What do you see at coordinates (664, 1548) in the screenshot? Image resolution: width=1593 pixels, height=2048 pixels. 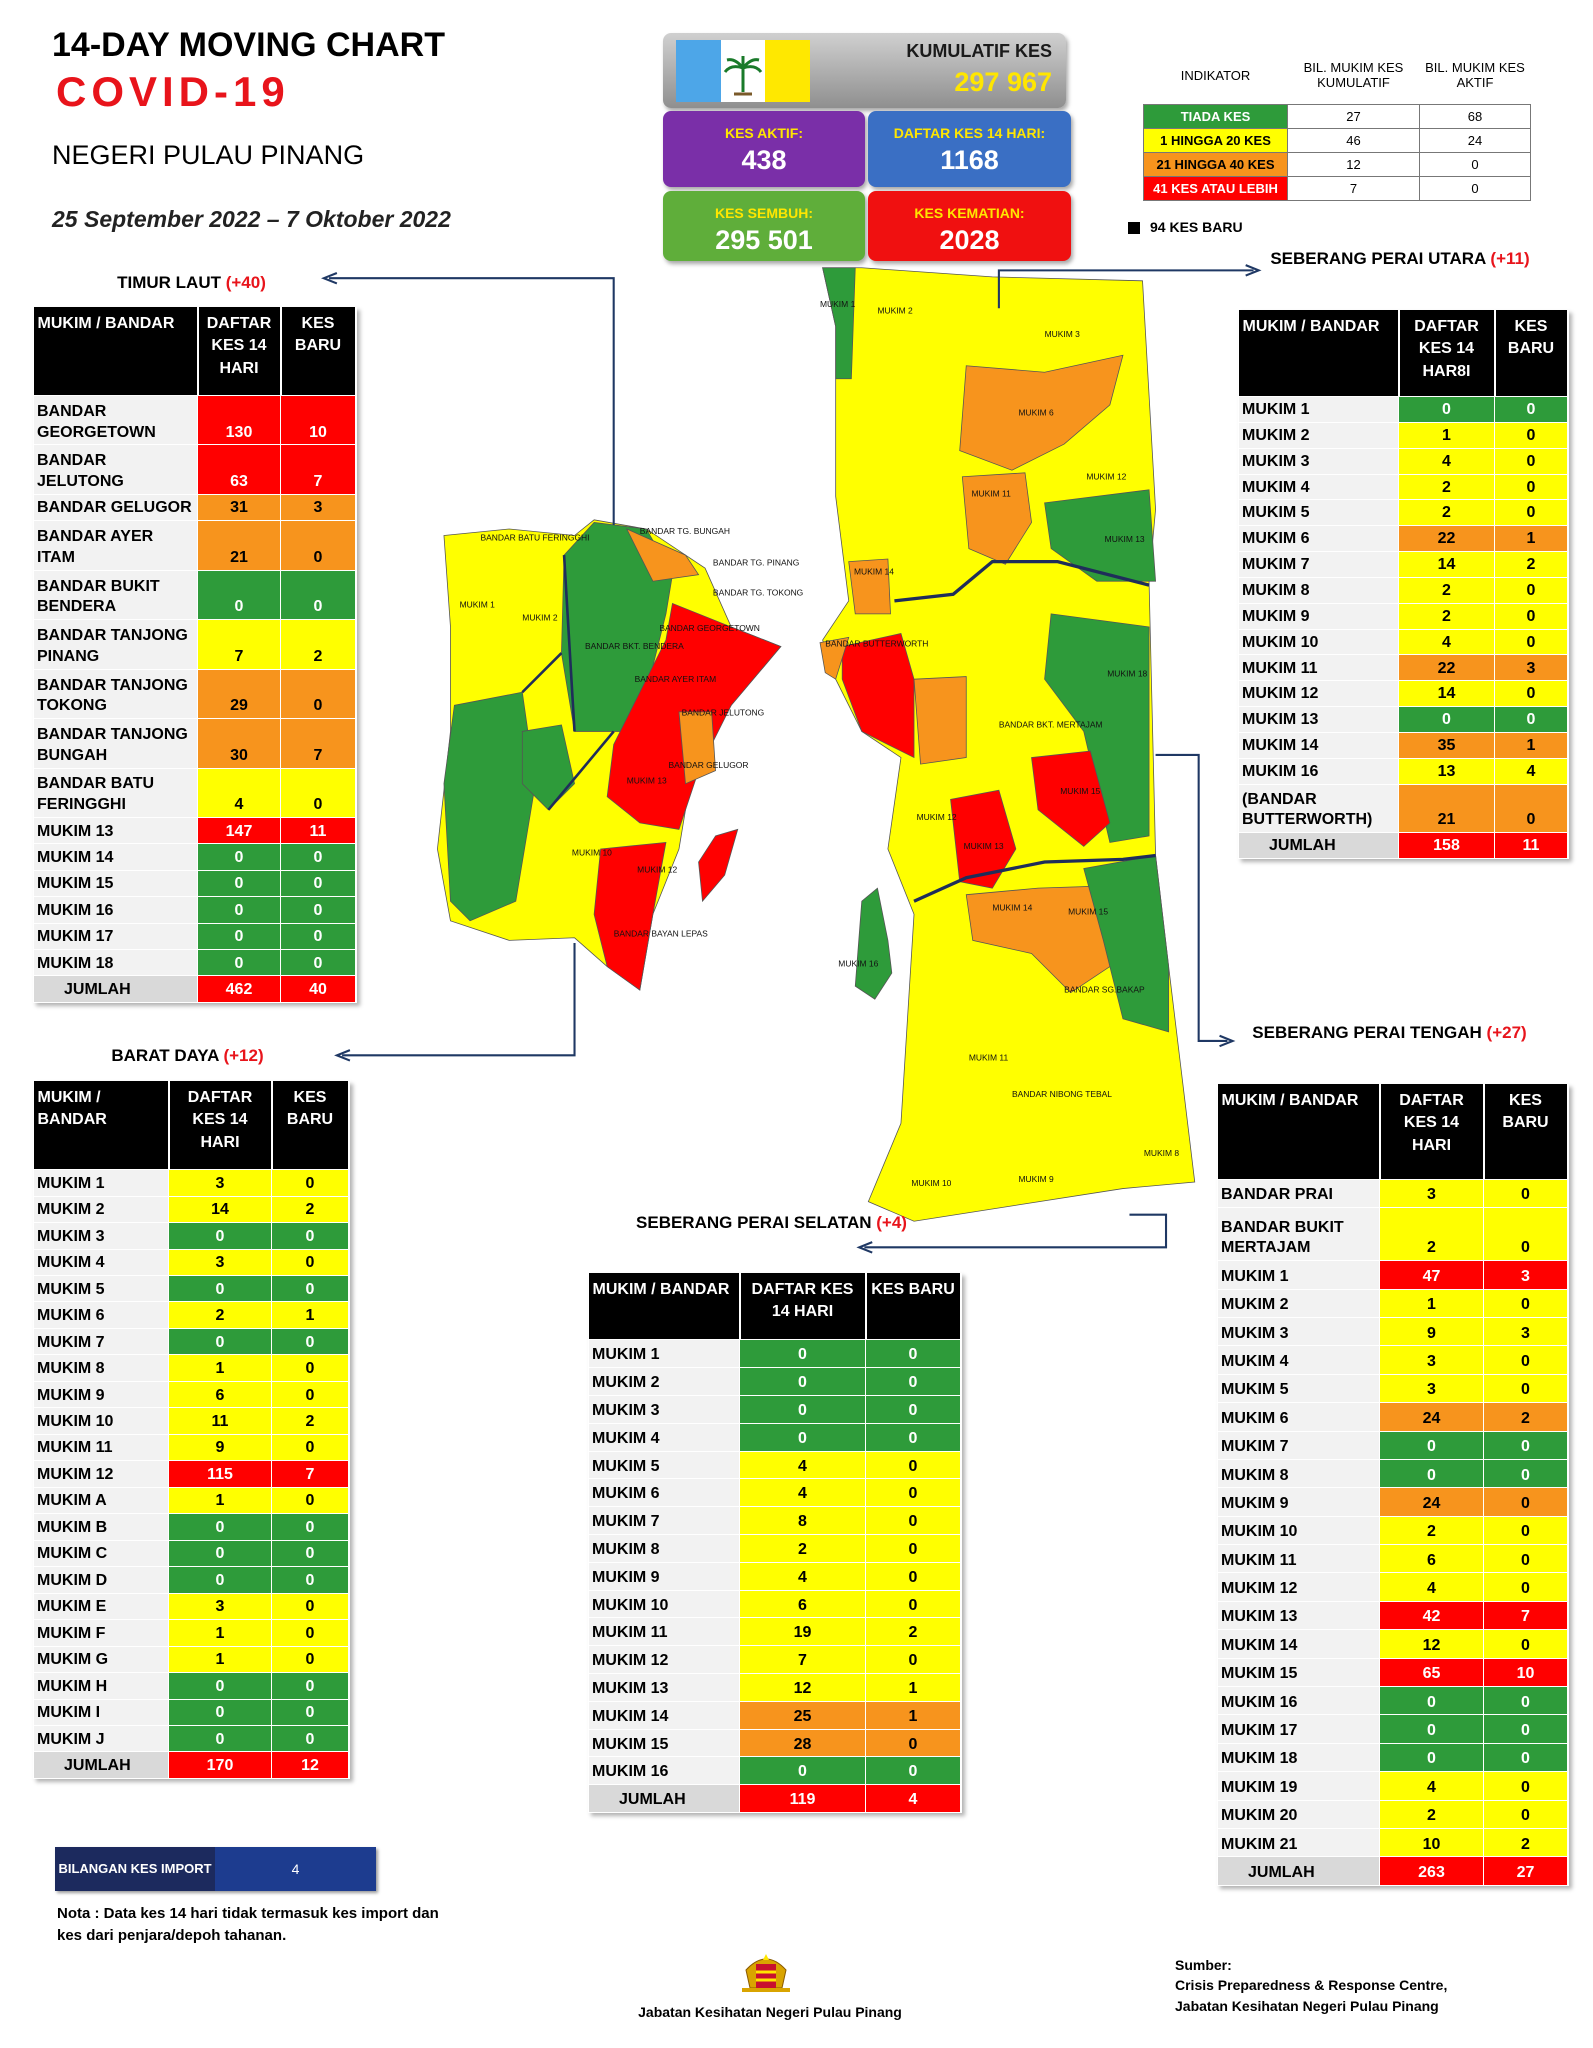 I see `area-name: MUKIM 8` at bounding box center [664, 1548].